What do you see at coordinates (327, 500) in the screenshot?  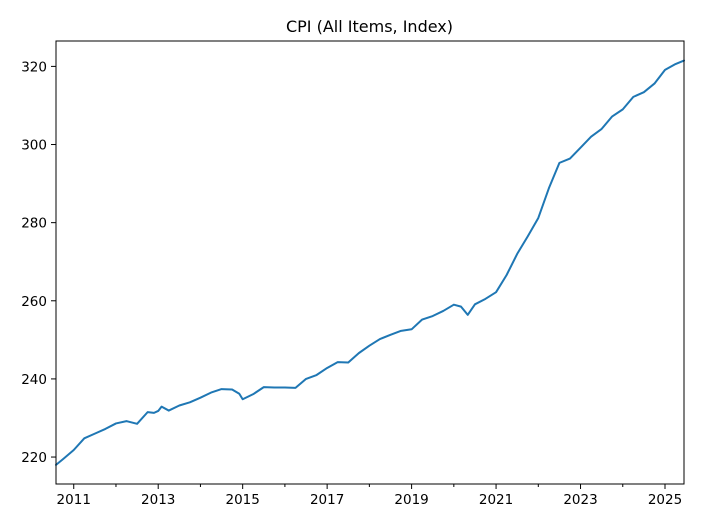 I see `x-tick-label: 2017` at bounding box center [327, 500].